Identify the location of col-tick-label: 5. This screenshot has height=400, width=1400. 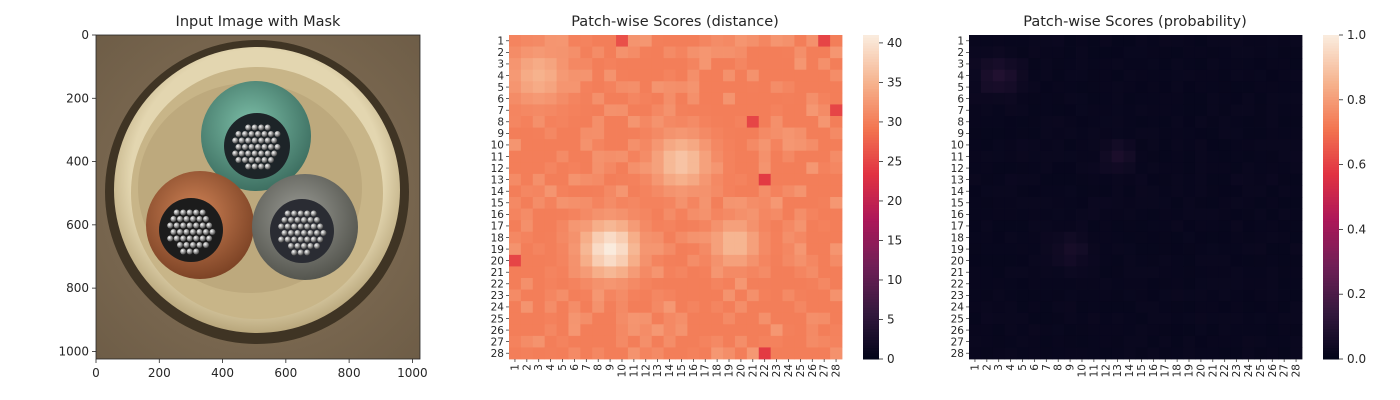
(563, 367).